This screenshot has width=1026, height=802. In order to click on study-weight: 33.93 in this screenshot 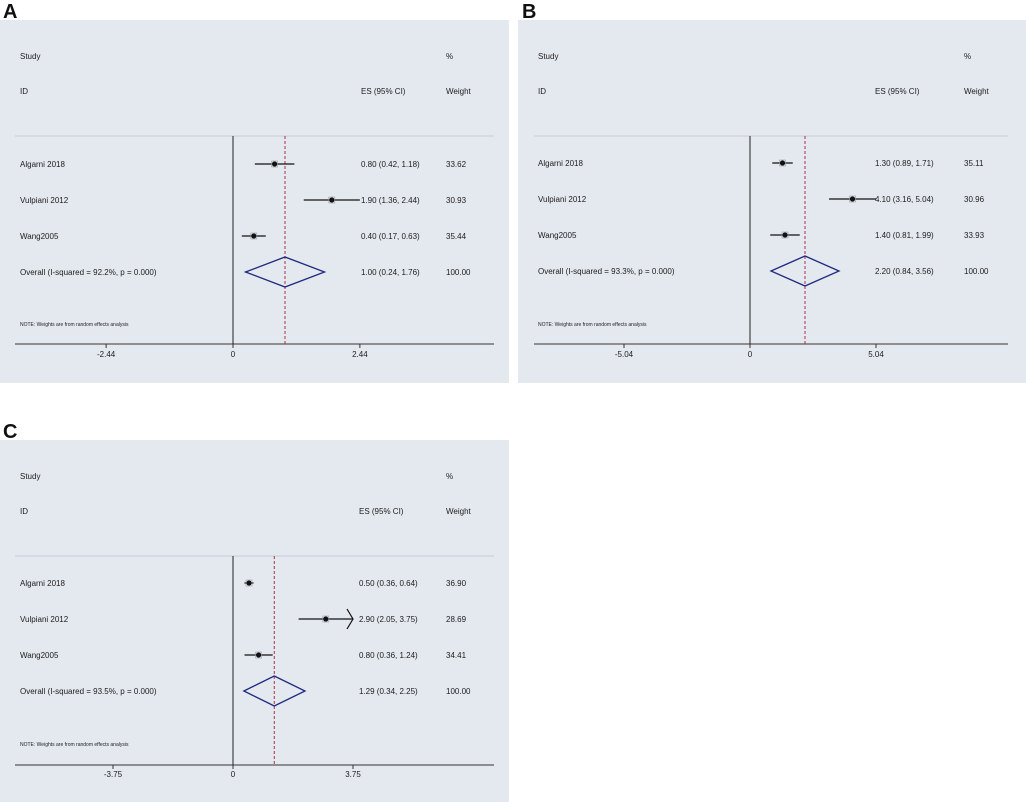, I will do `click(974, 235)`.